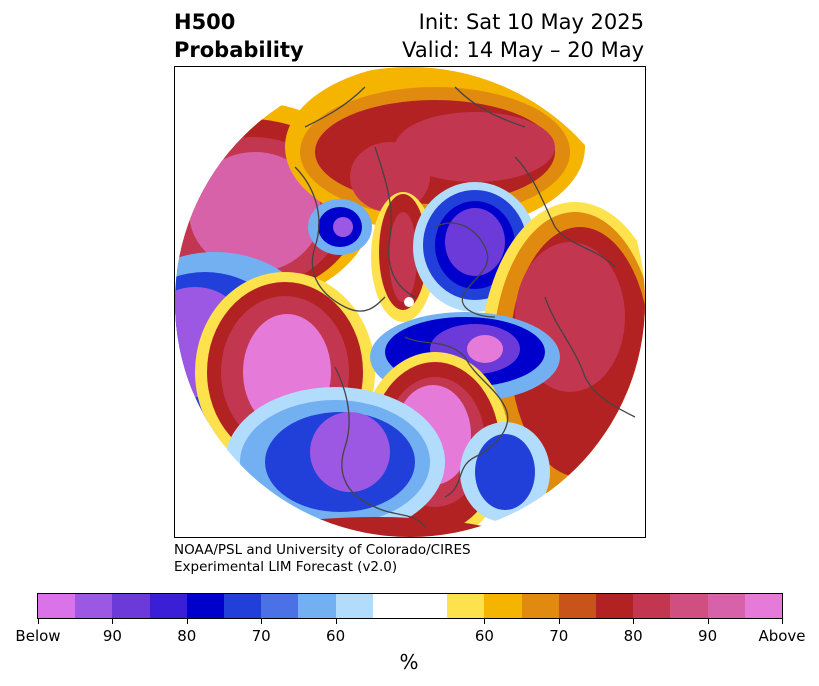 The image size is (819, 686). What do you see at coordinates (505, 472) in the screenshot?
I see `below-region-southeast` at bounding box center [505, 472].